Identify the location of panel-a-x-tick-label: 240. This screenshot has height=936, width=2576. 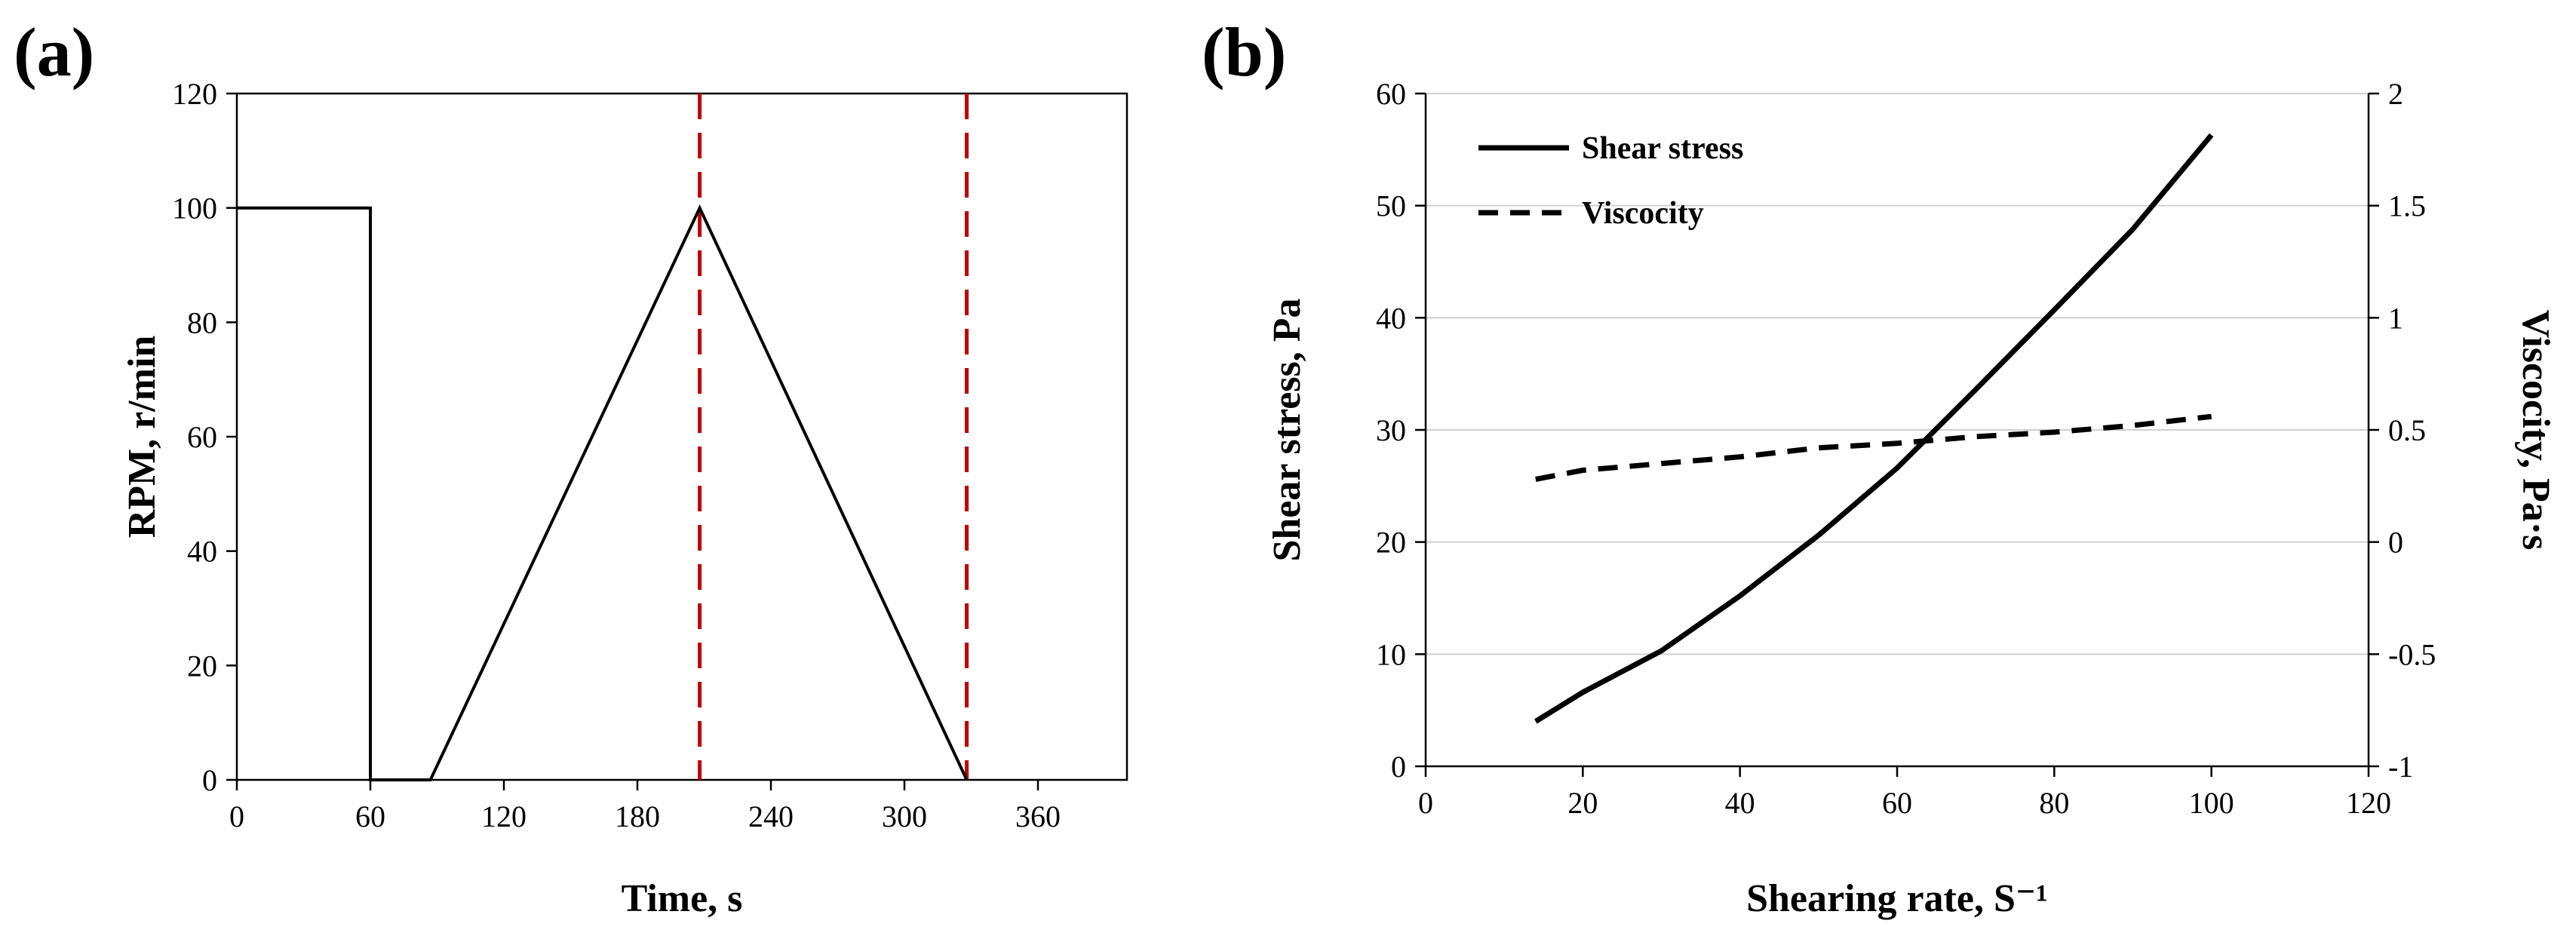
(771, 816).